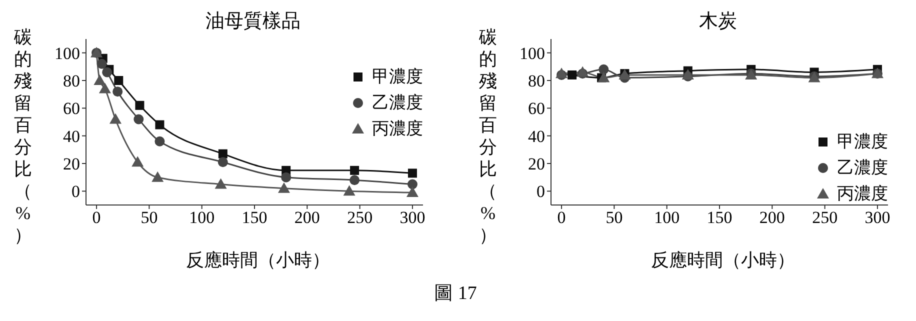 The image size is (916, 321). Describe the element at coordinates (253, 22) in the screenshot. I see `chart-title: 油母質樣品` at that location.